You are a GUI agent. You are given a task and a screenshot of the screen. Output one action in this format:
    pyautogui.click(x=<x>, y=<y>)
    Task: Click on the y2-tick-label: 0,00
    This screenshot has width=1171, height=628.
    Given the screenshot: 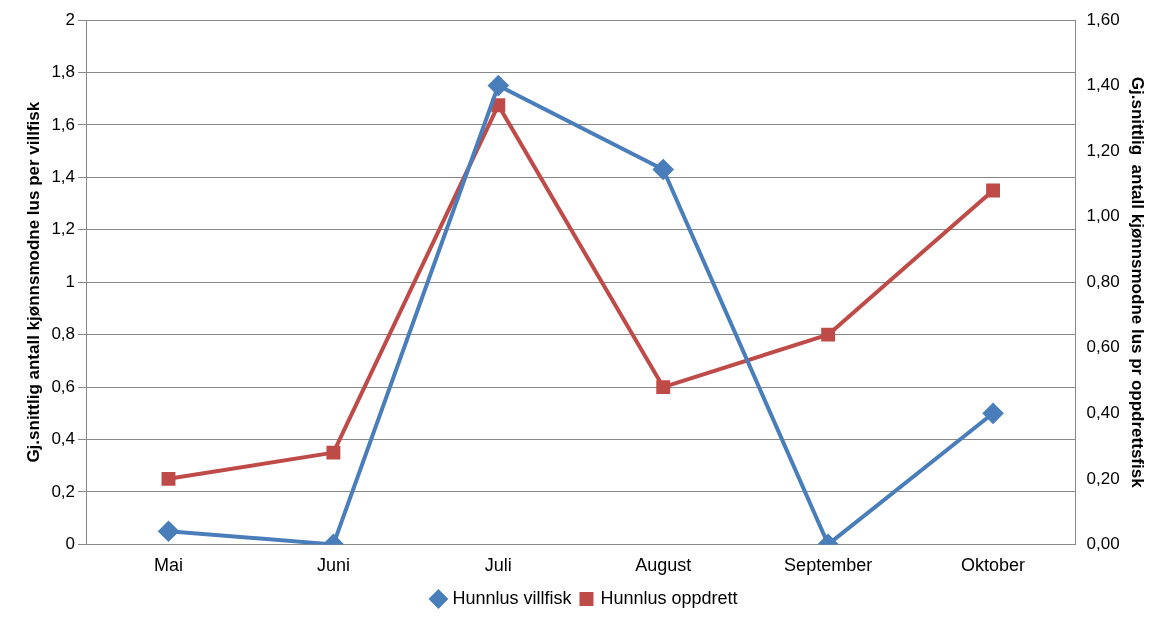 What is the action you would take?
    pyautogui.click(x=1103, y=544)
    